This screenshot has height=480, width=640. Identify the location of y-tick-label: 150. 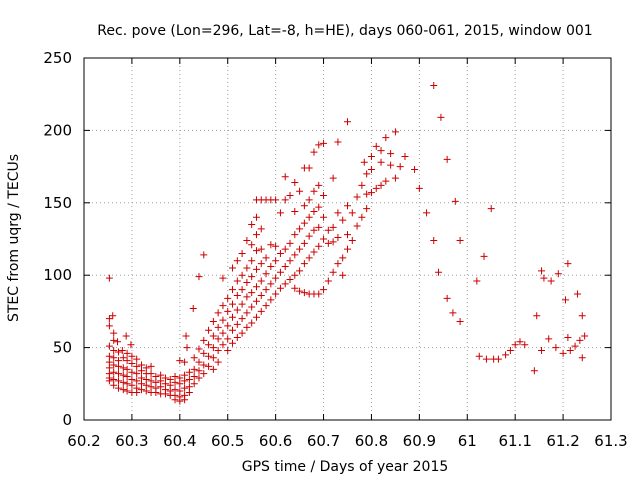
(57, 203).